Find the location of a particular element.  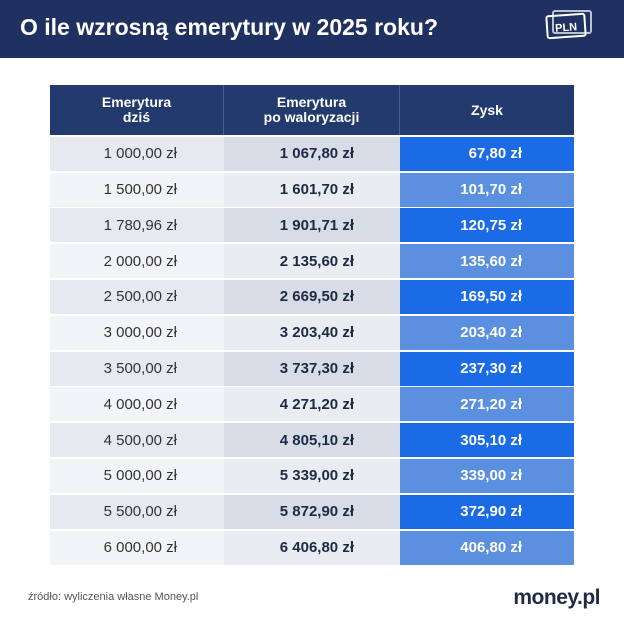

table-cell: 372,90 zł is located at coordinates (487, 511).